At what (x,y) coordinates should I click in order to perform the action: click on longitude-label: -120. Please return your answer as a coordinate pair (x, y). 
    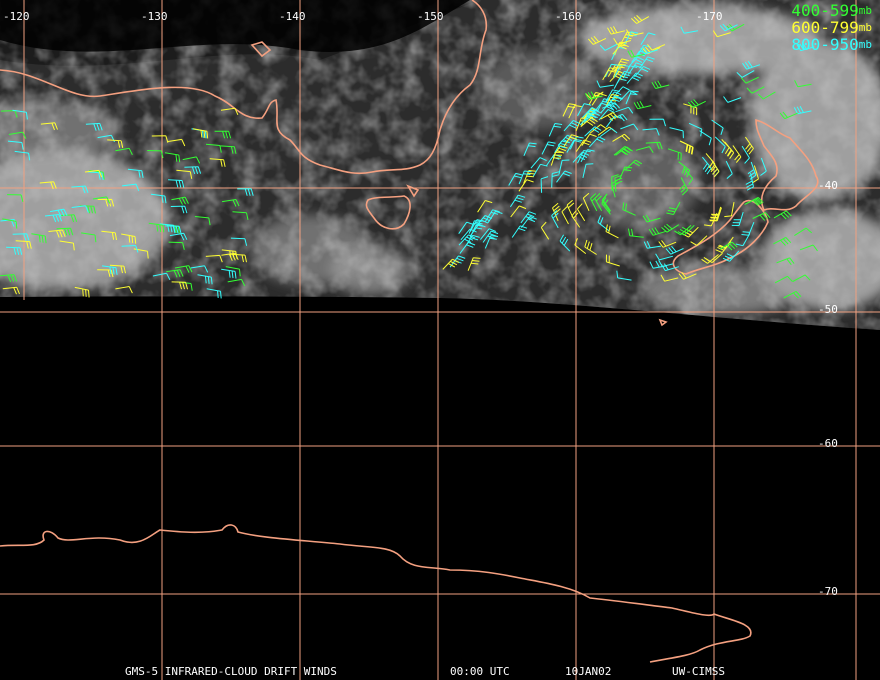
    Looking at the image, I should click on (16, 16).